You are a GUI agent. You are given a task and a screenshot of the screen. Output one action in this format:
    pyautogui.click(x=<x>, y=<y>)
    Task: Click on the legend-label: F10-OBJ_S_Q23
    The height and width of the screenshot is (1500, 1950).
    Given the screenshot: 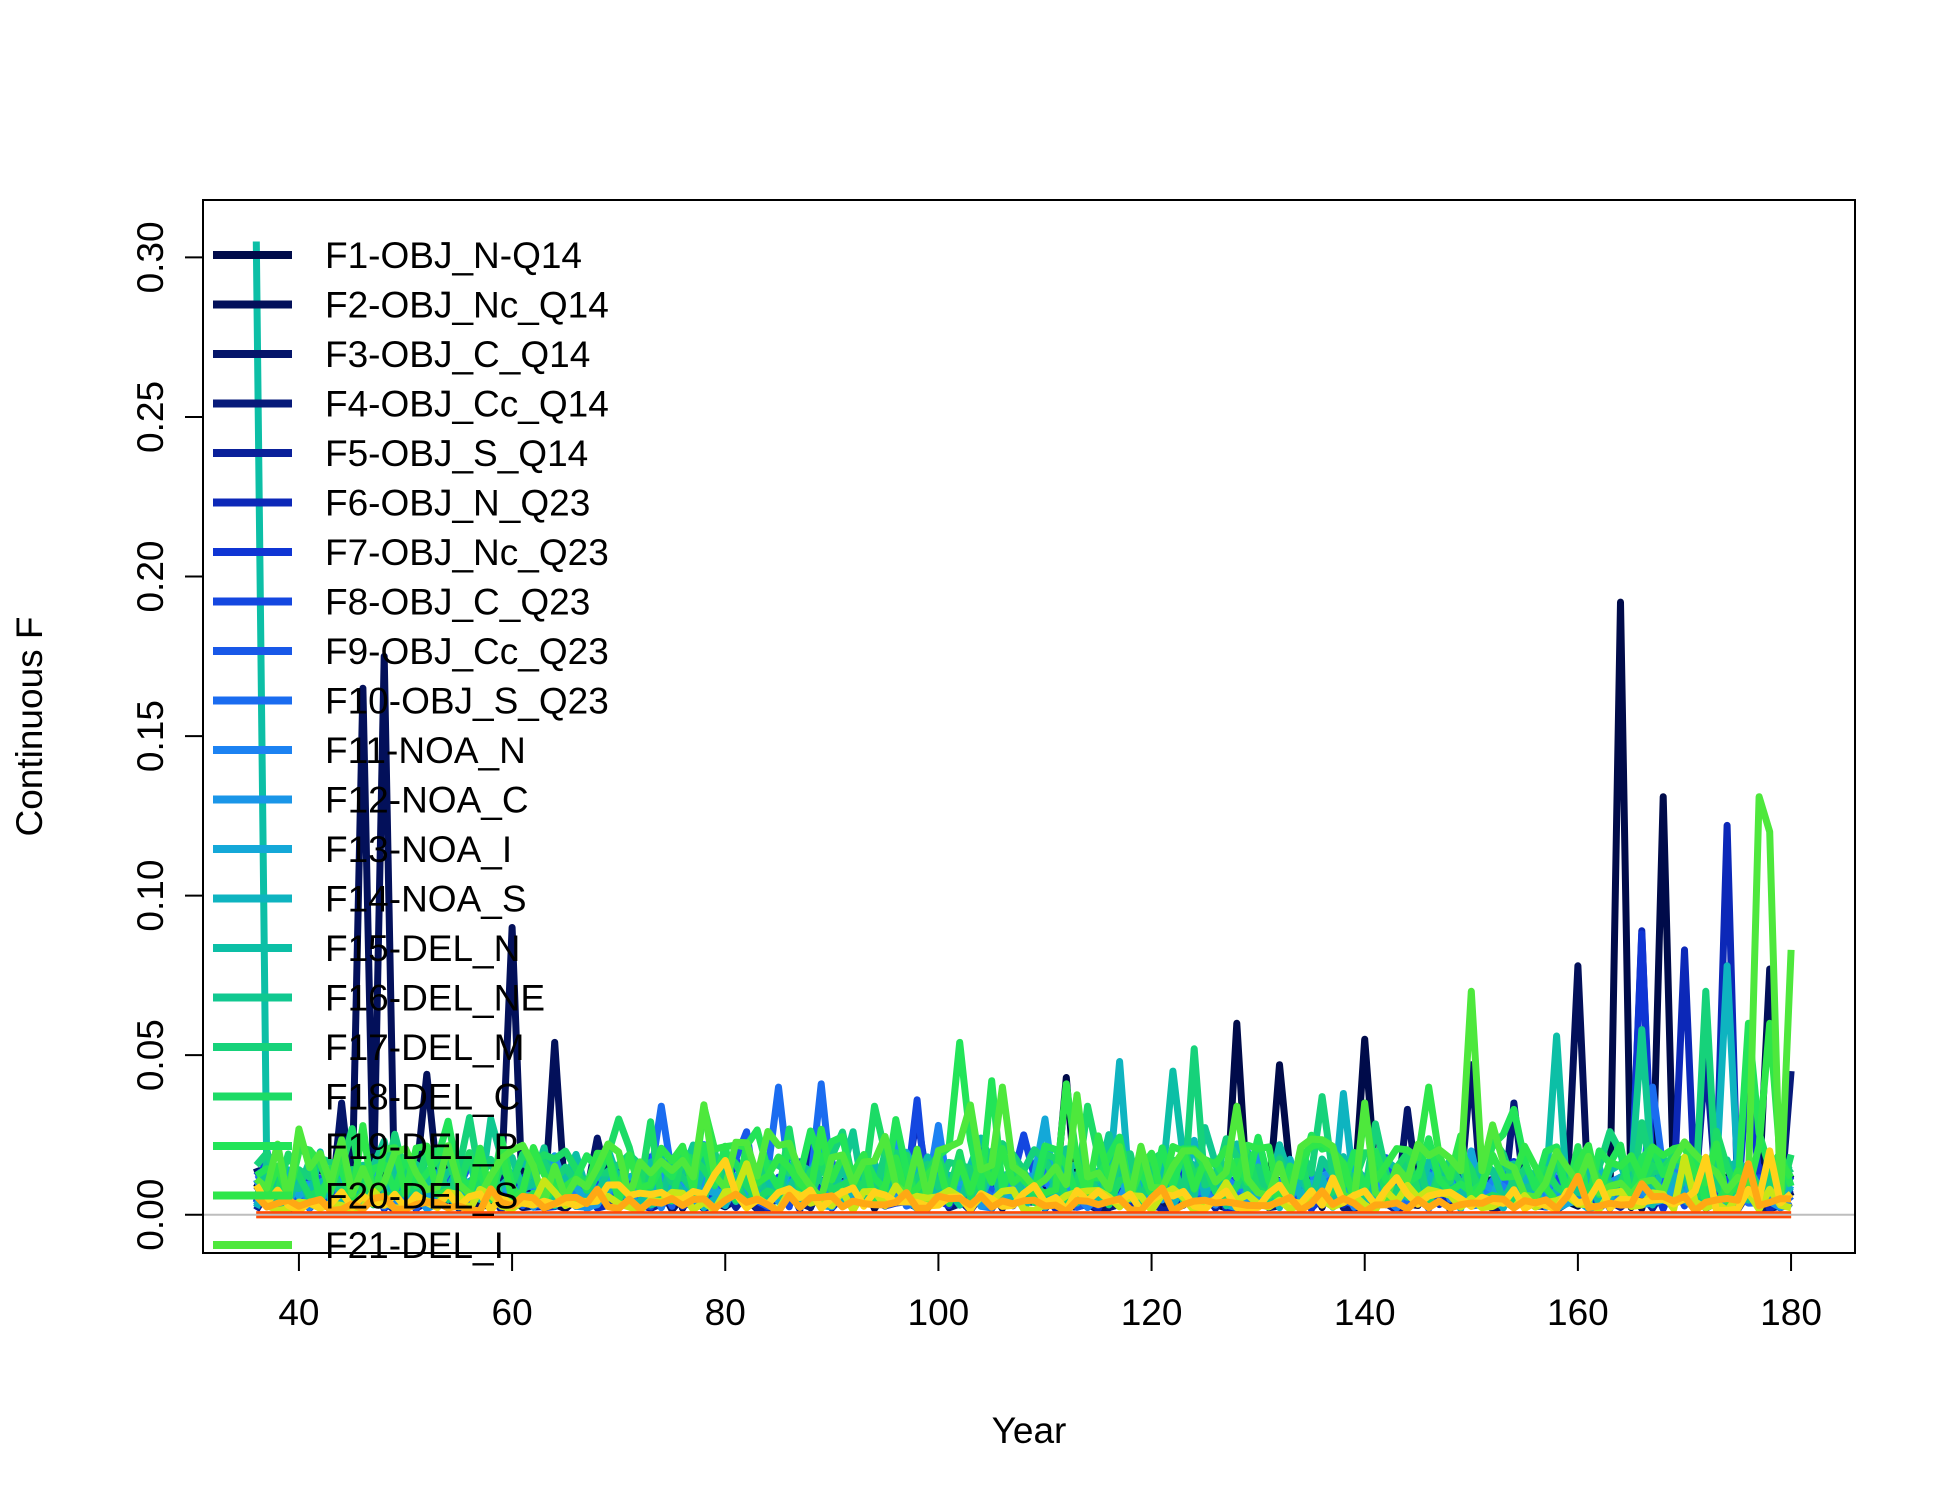 What is the action you would take?
    pyautogui.click(x=467, y=701)
    